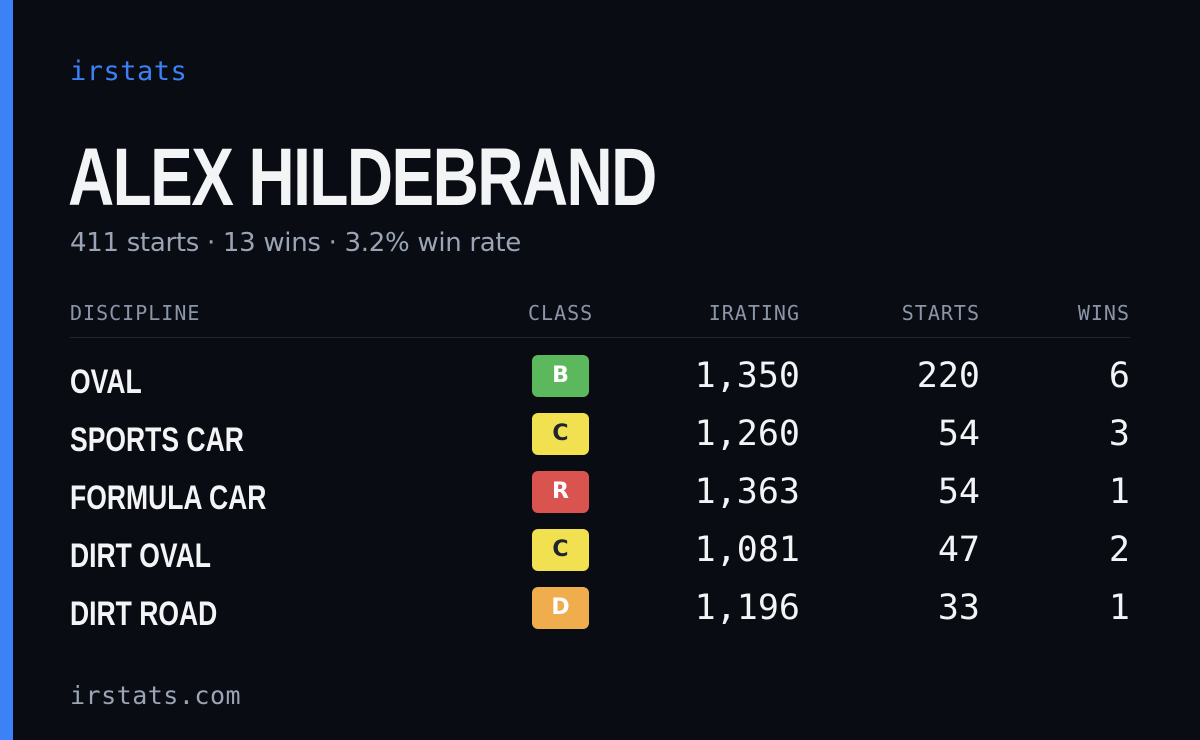 The width and height of the screenshot is (1200, 740). What do you see at coordinates (140, 556) in the screenshot?
I see `discipline-name: DIRT OVAL` at bounding box center [140, 556].